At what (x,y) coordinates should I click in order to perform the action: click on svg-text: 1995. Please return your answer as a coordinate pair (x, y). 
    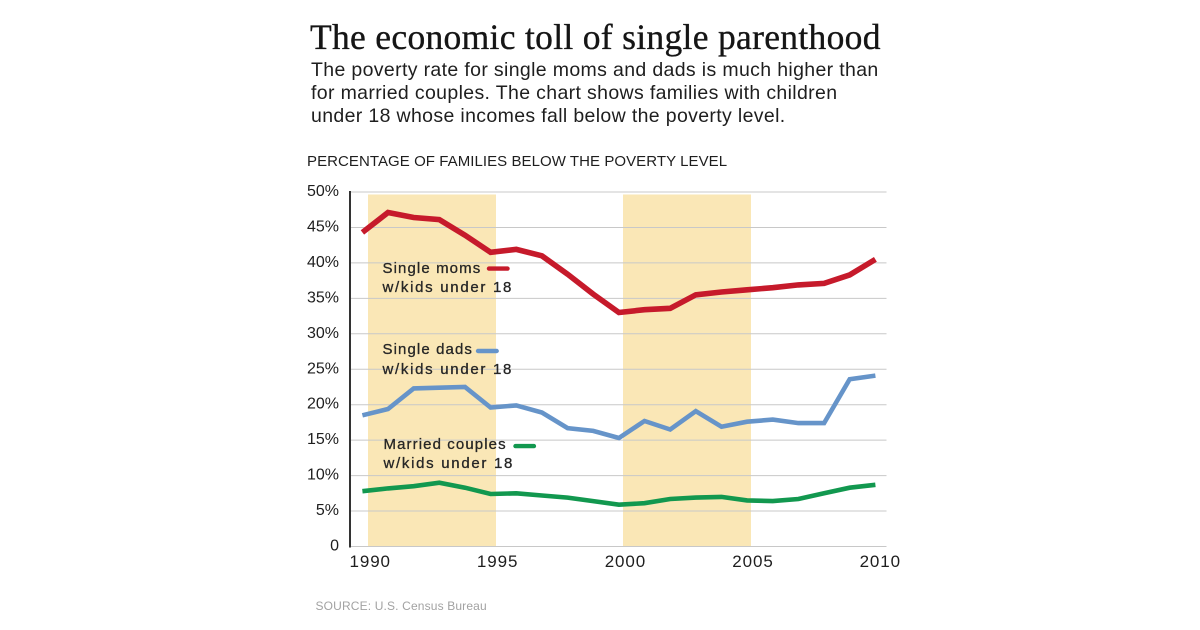
    Looking at the image, I should click on (497, 561).